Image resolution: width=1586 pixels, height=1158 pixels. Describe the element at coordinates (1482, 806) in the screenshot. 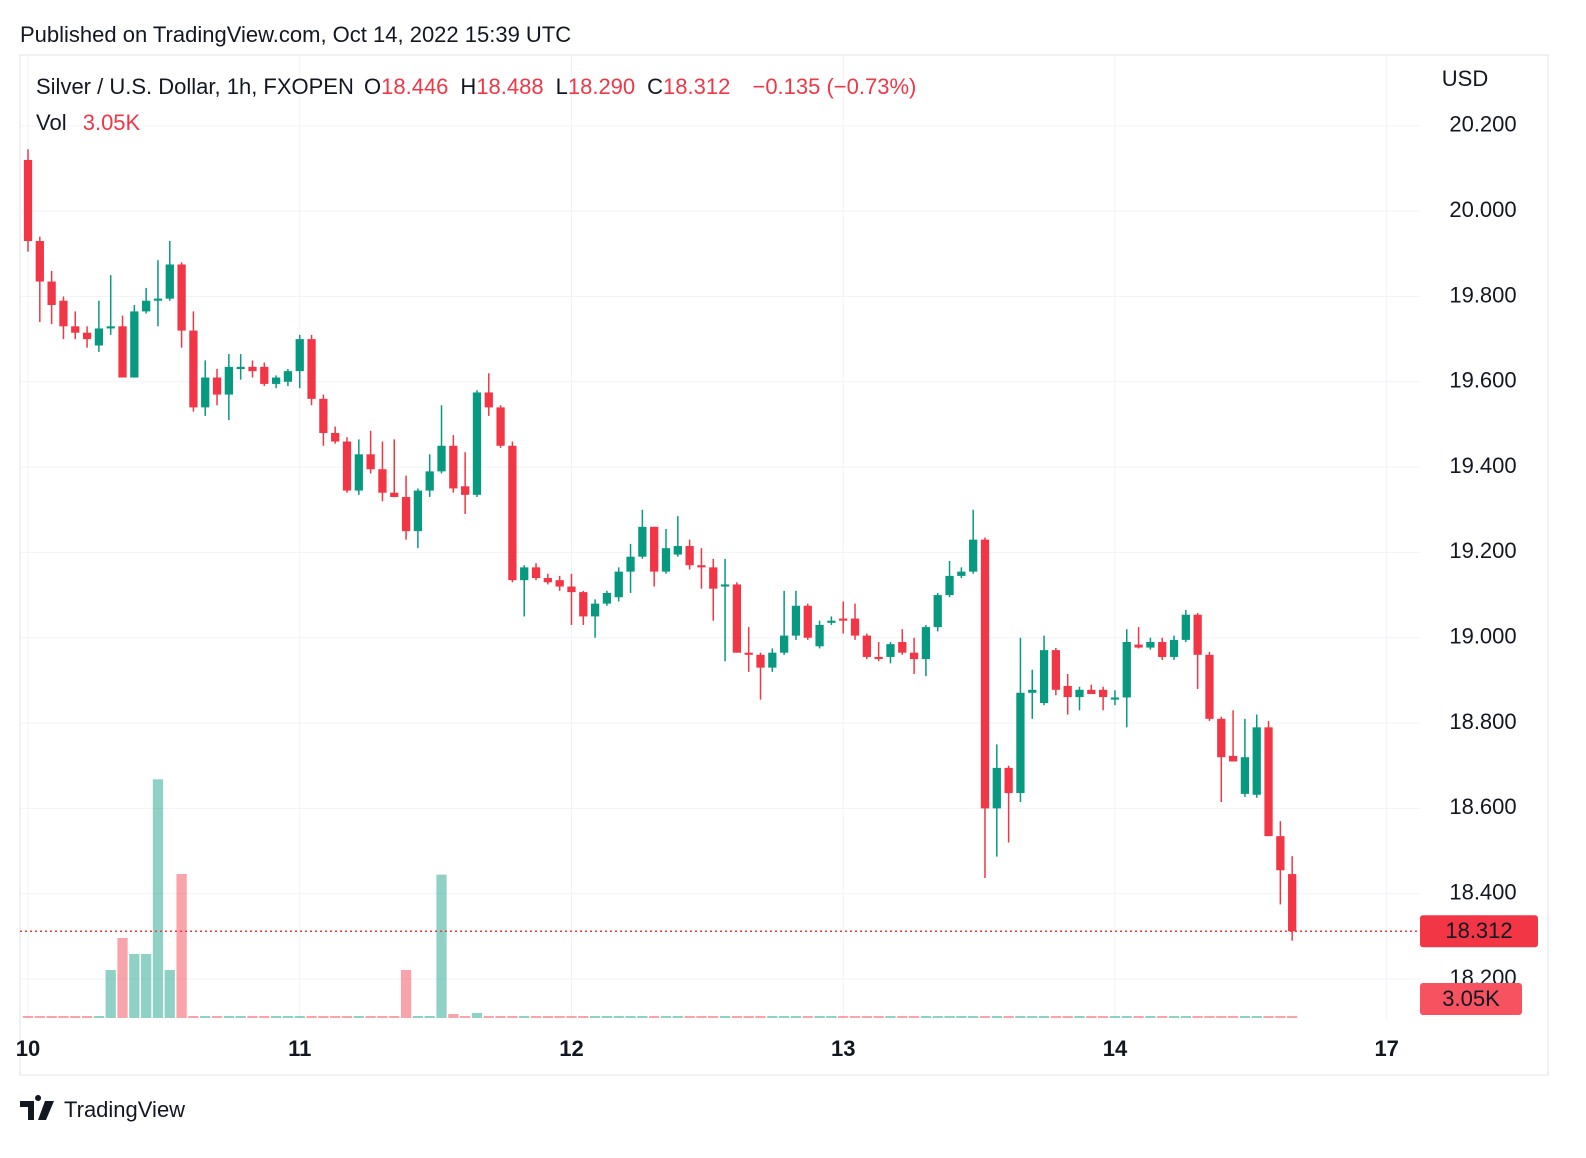

I see `y-tick-label: 18.600` at that location.